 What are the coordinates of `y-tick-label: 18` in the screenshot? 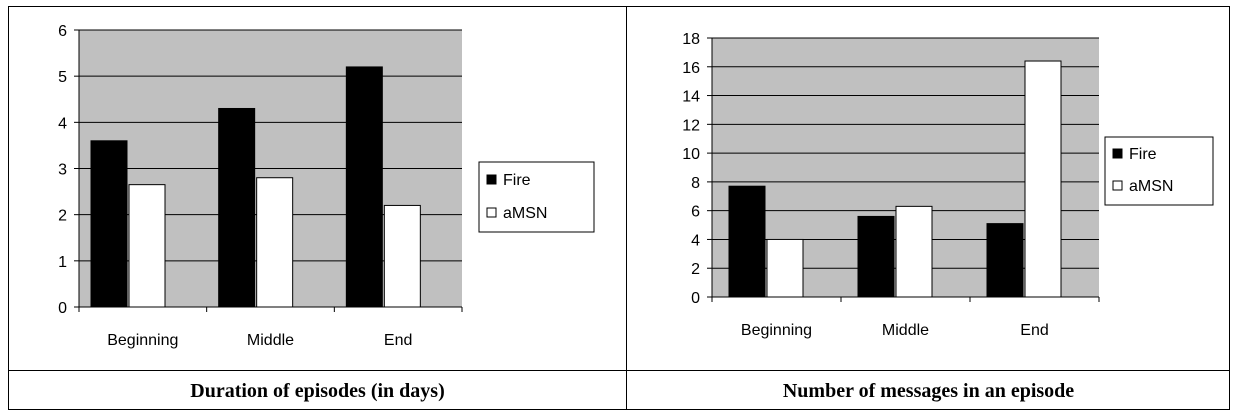 It's located at (691, 39).